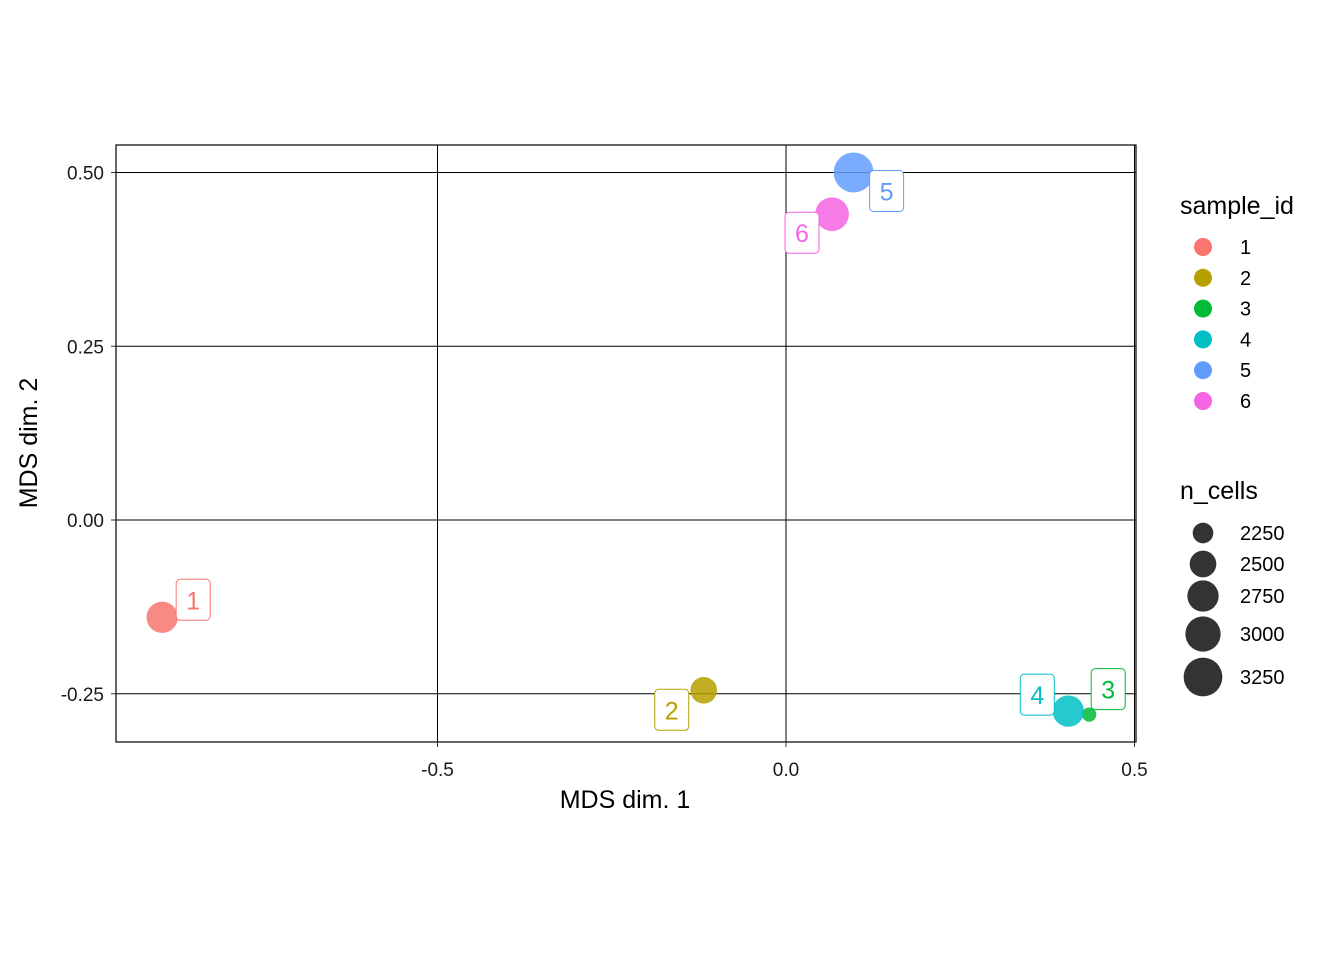 The image size is (1344, 960). Describe the element at coordinates (1262, 597) in the screenshot. I see `legend-label-size-2750: 2750` at that location.